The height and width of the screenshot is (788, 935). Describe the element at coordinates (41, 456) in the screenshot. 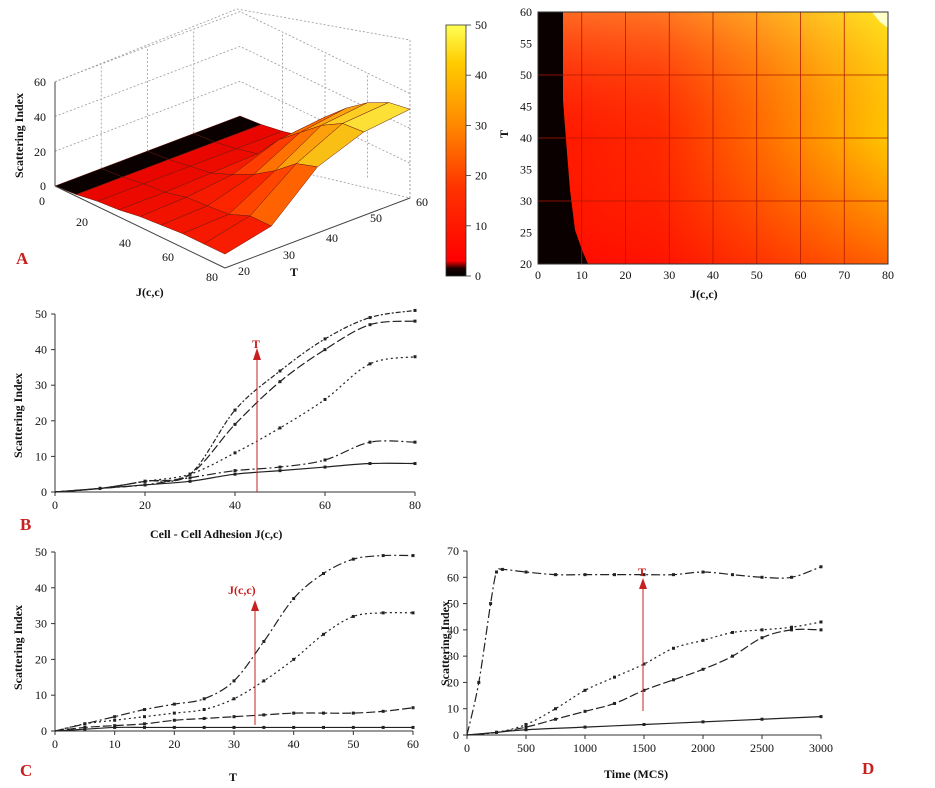

I see `b-y-tick-label: 10` at that location.